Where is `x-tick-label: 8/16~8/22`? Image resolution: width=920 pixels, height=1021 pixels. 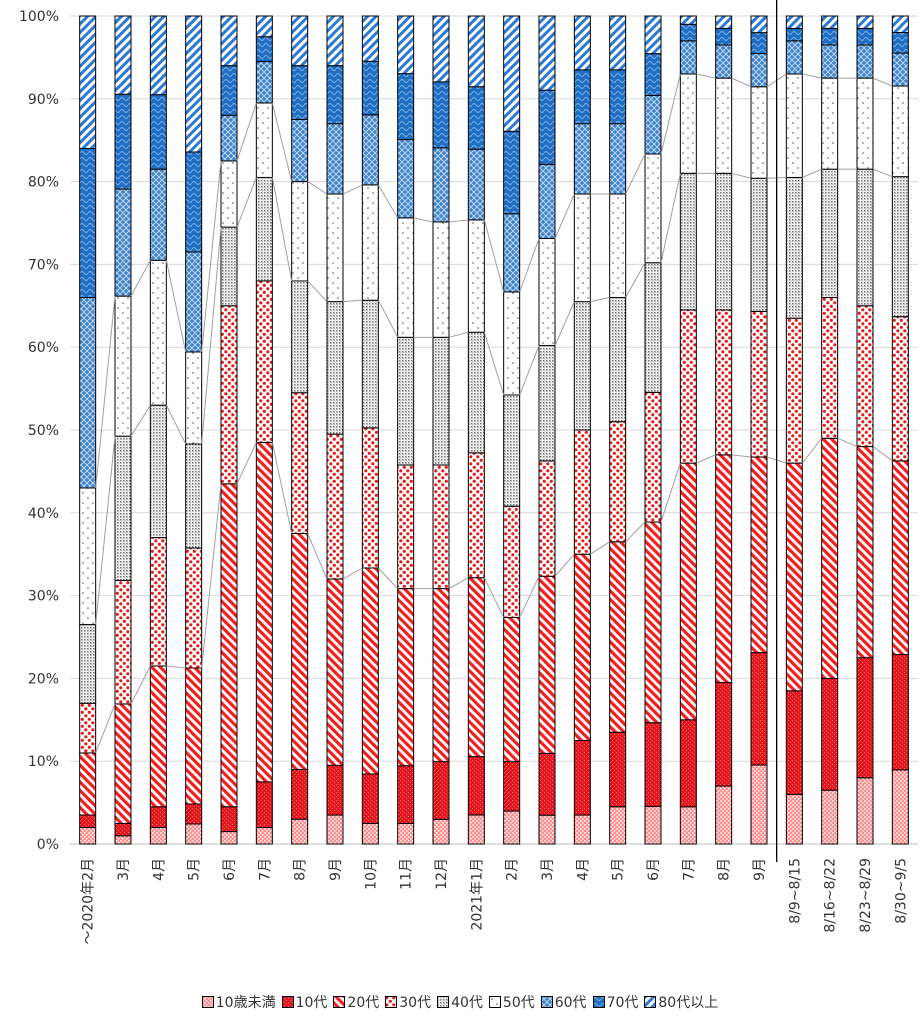 x-tick-label: 8/16~8/22 is located at coordinates (831, 895).